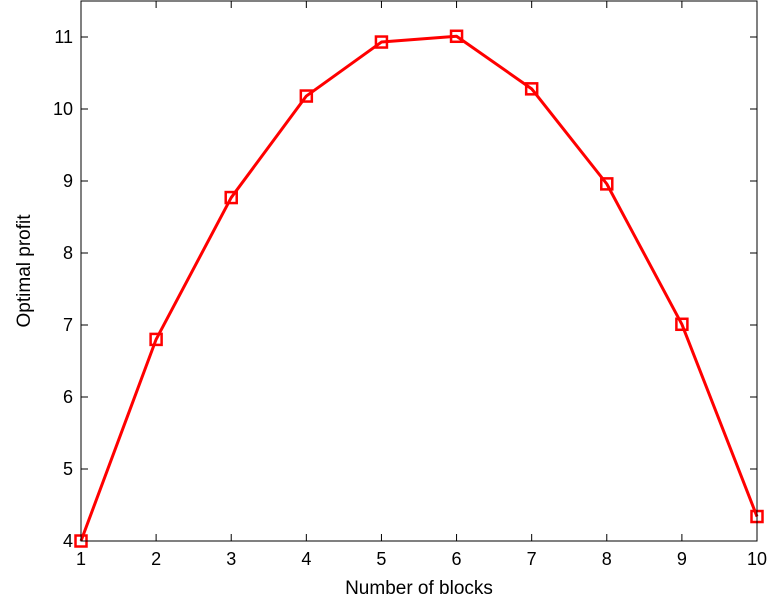  I want to click on x-axis-title: Number of blocks, so click(419, 588).